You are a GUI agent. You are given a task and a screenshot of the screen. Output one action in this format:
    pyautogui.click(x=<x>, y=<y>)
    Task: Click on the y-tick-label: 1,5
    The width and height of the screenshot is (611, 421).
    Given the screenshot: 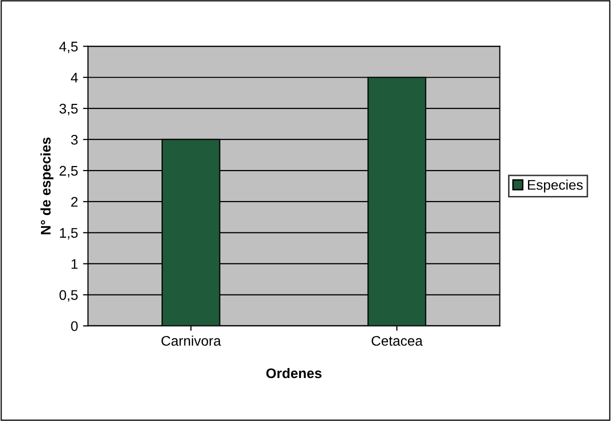 What is the action you would take?
    pyautogui.click(x=69, y=234)
    